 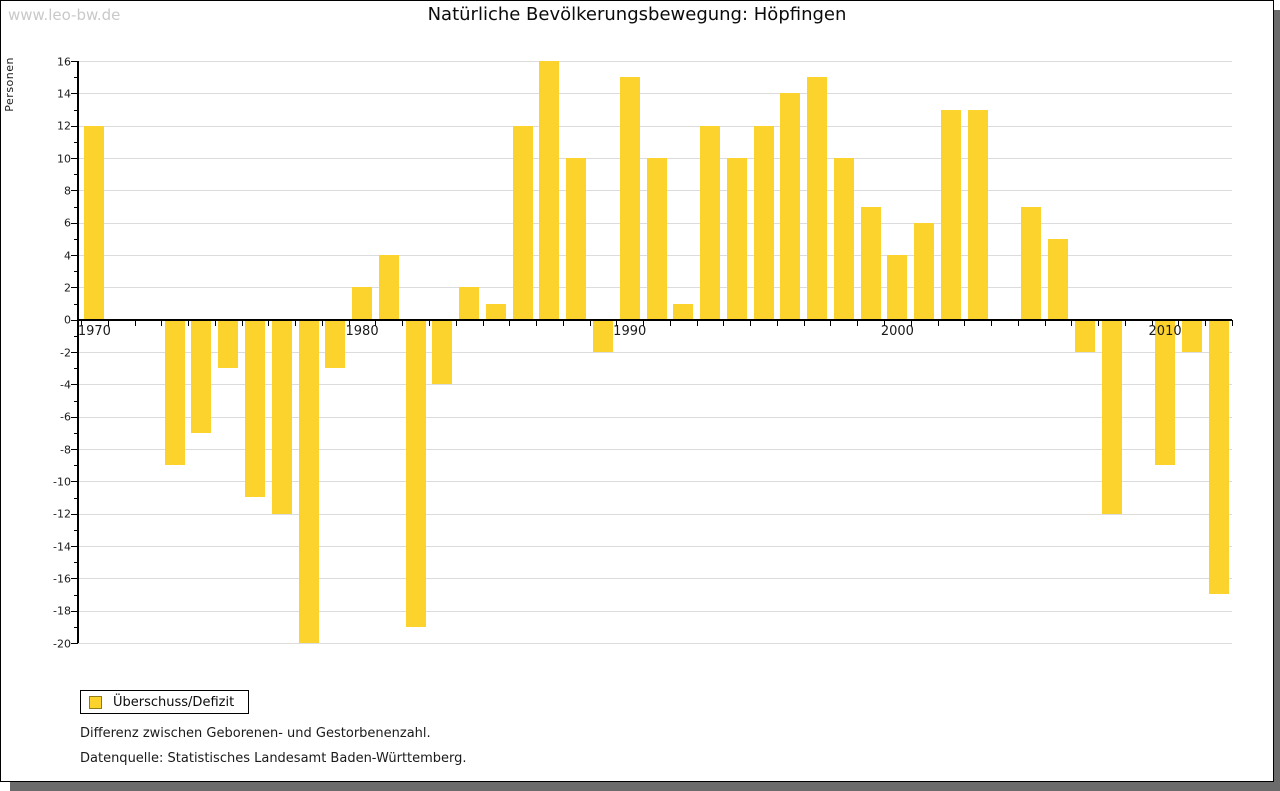 I want to click on bar-1982, so click(x=415, y=473).